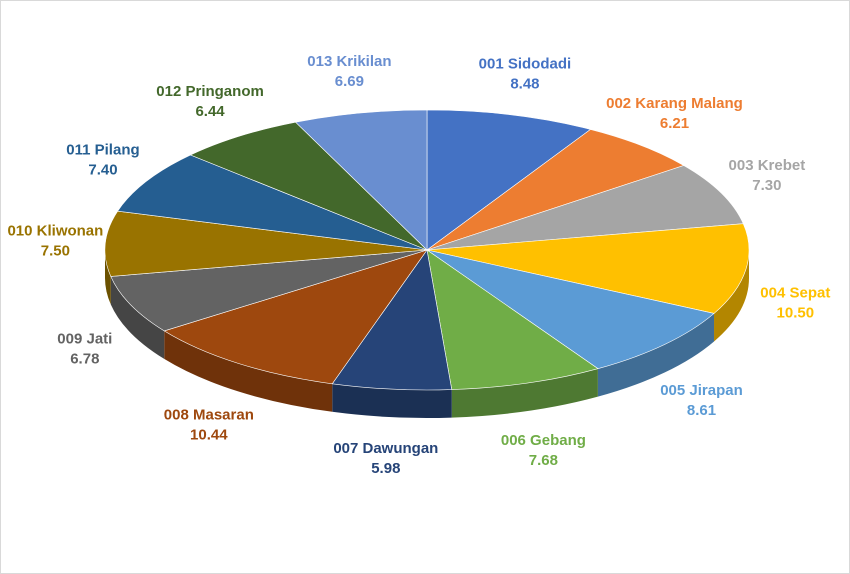  What do you see at coordinates (102, 170) in the screenshot?
I see `slice-value-label: 7.40` at bounding box center [102, 170].